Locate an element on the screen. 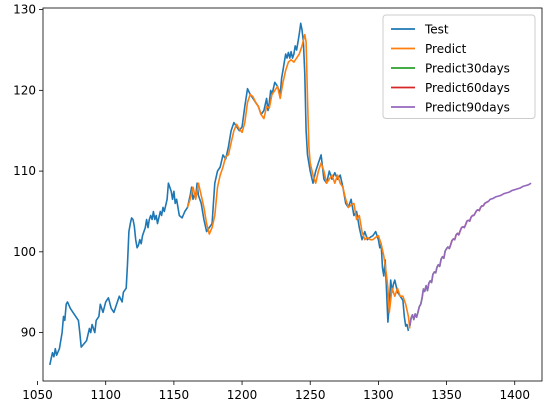  x-tick-label: 1050 is located at coordinates (37, 395).